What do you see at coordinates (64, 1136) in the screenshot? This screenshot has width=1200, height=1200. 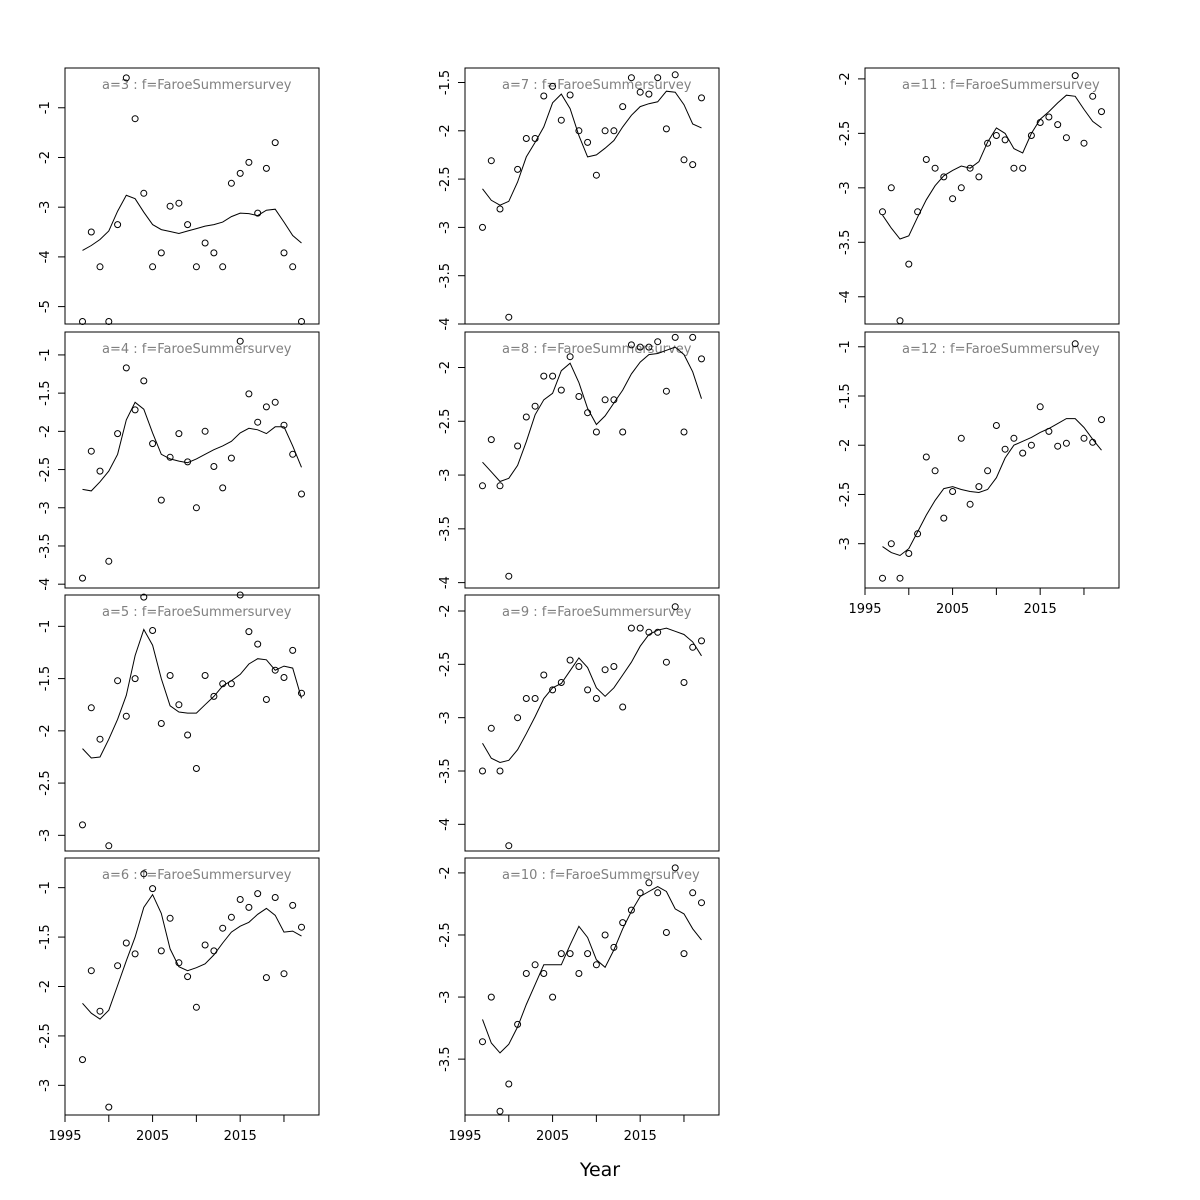 I see `x-tick-label: 1995` at bounding box center [64, 1136].